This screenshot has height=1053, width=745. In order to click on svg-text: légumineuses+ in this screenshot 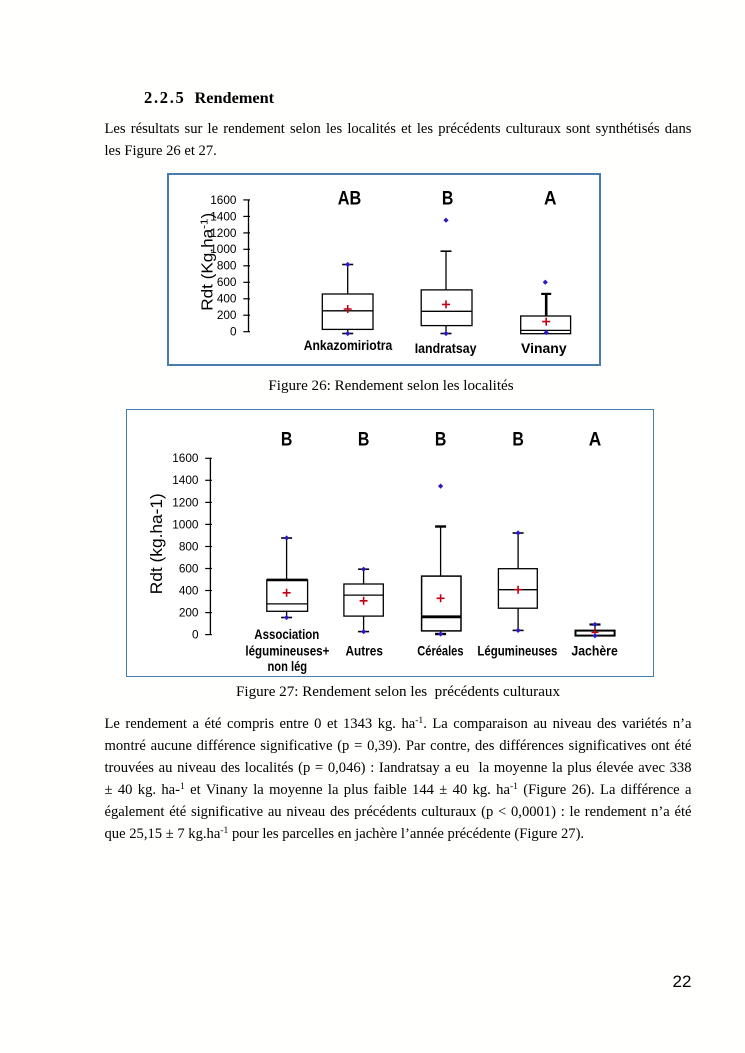, I will do `click(287, 650)`.